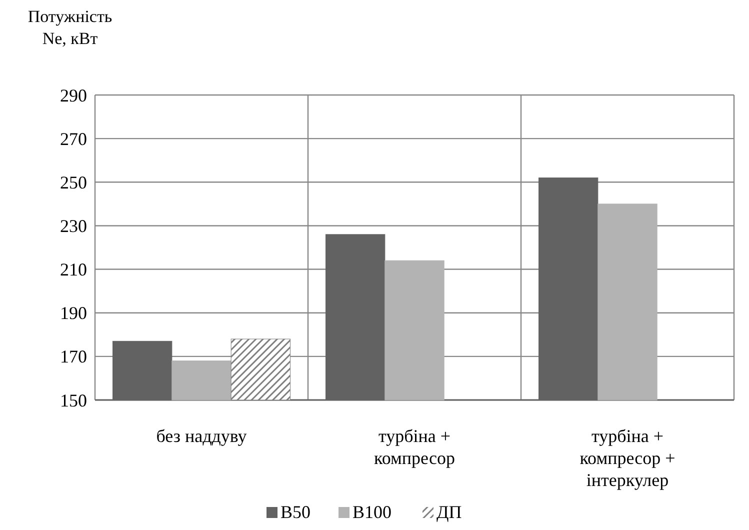 The height and width of the screenshot is (530, 749). I want to click on legend-label: ДП, so click(449, 512).